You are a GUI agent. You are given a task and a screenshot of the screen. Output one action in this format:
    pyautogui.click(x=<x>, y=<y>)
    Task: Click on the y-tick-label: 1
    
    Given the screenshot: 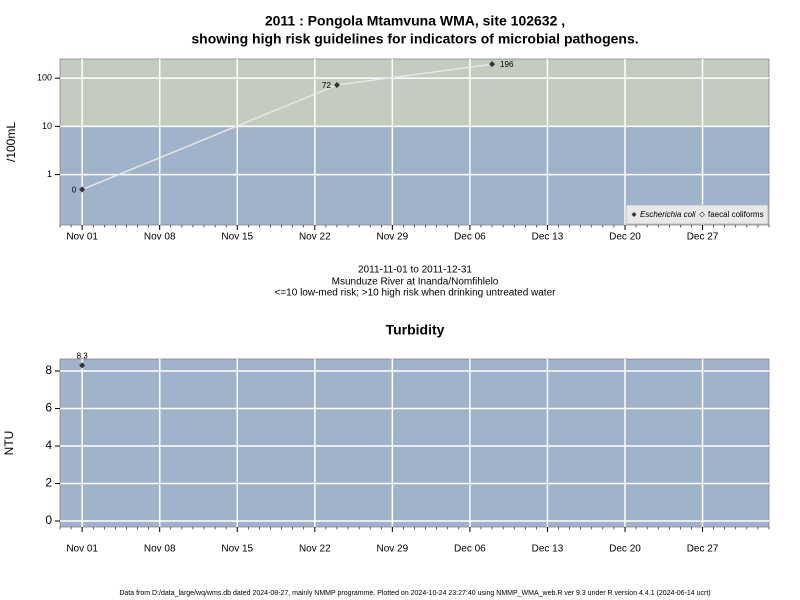 What is the action you would take?
    pyautogui.click(x=49, y=174)
    